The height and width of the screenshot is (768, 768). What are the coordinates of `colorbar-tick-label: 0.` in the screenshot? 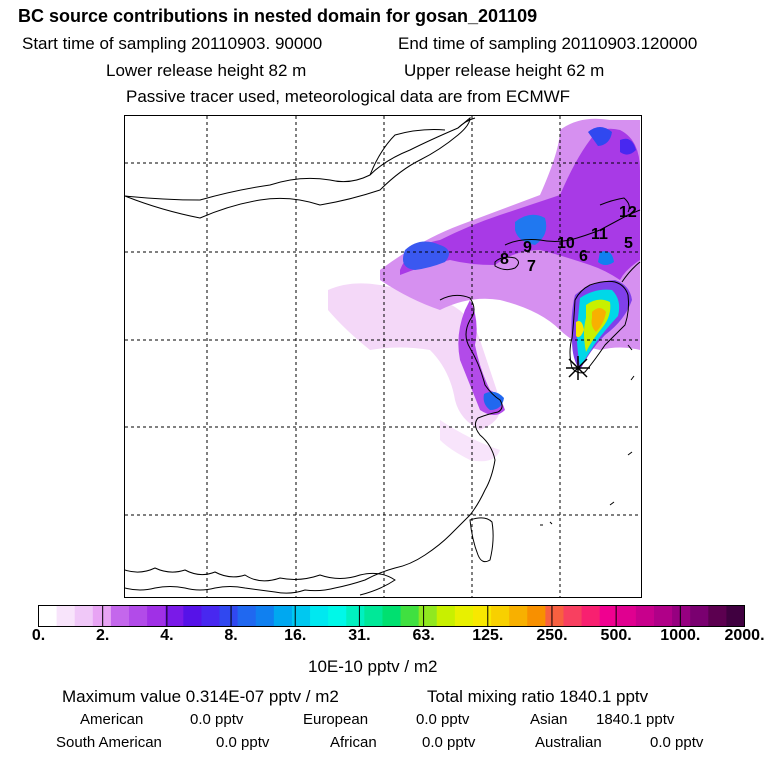 It's located at (38, 635).